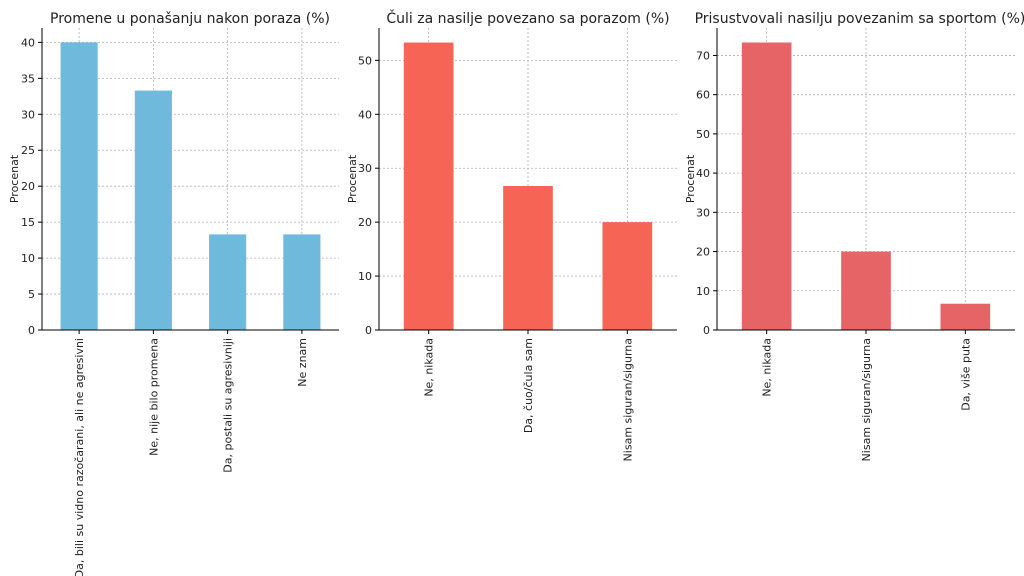 This screenshot has width=1024, height=576. Describe the element at coordinates (302, 362) in the screenshot. I see `x-tick-label: Ne znam` at that location.